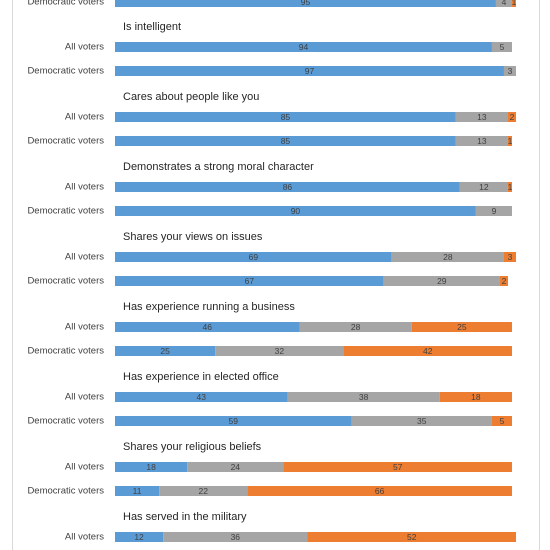  I want to click on value-label: 57, so click(398, 467).